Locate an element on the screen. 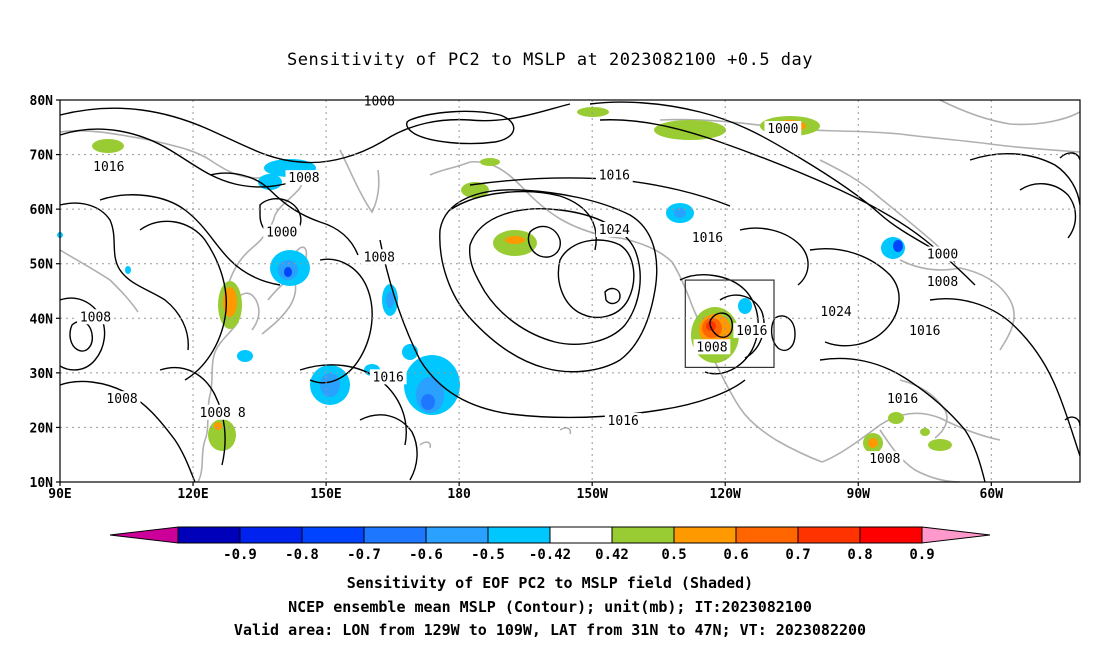  colorbar-high-arrow is located at coordinates (956, 535).